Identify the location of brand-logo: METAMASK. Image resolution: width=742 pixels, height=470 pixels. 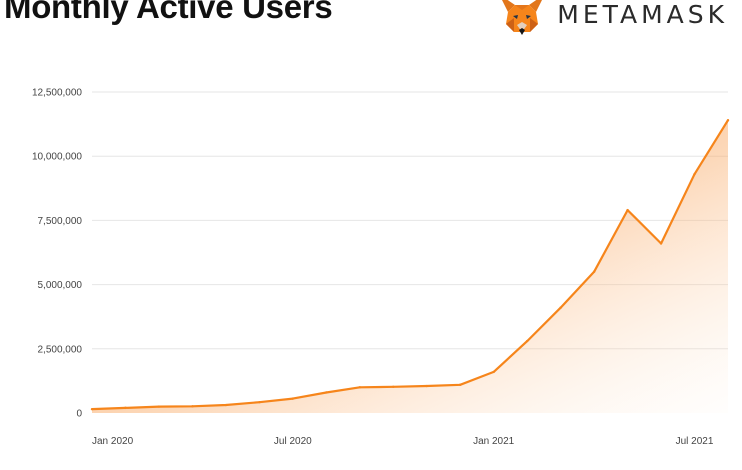
(612, 18).